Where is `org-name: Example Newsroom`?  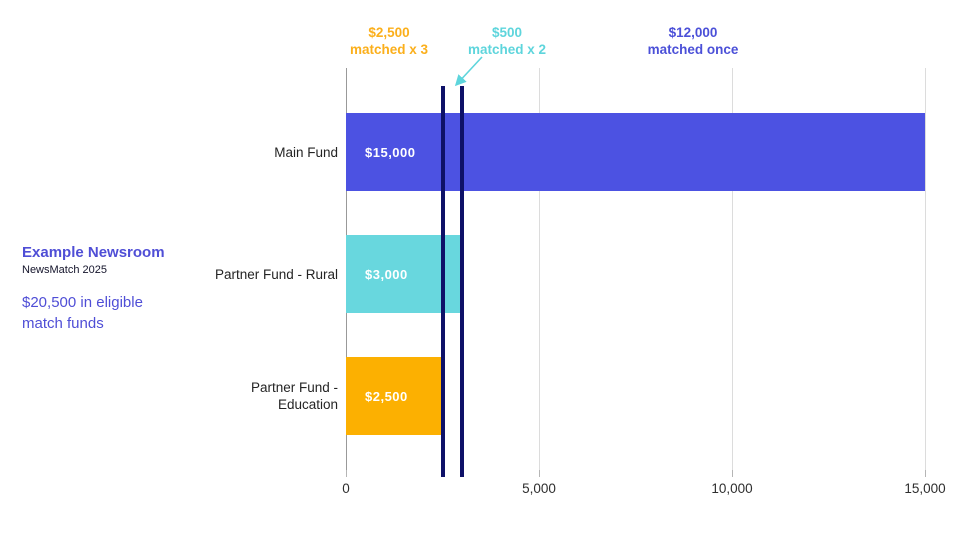 org-name: Example Newsroom is located at coordinates (93, 252).